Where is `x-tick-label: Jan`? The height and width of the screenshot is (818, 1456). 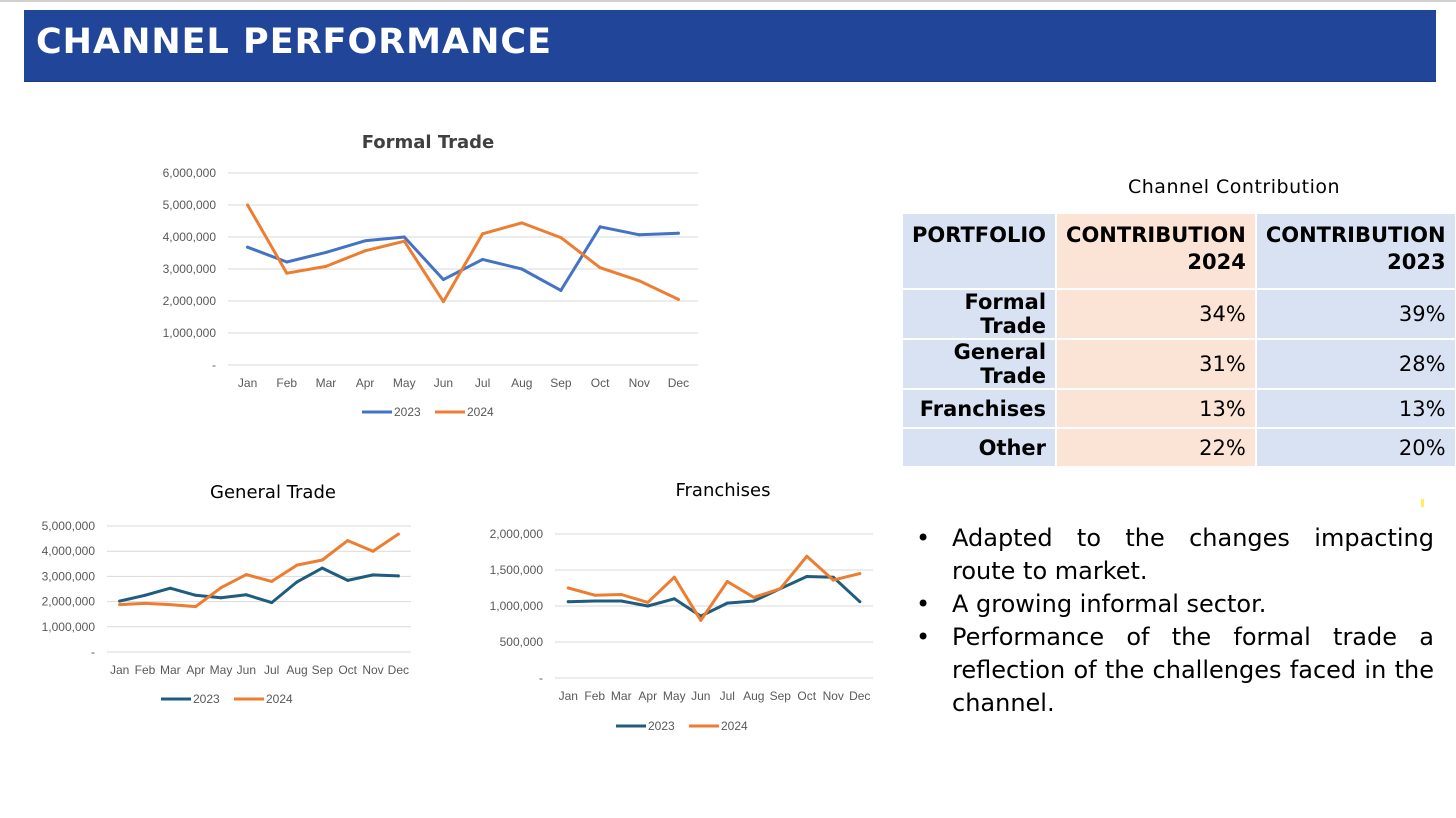
x-tick-label: Jan is located at coordinates (247, 383).